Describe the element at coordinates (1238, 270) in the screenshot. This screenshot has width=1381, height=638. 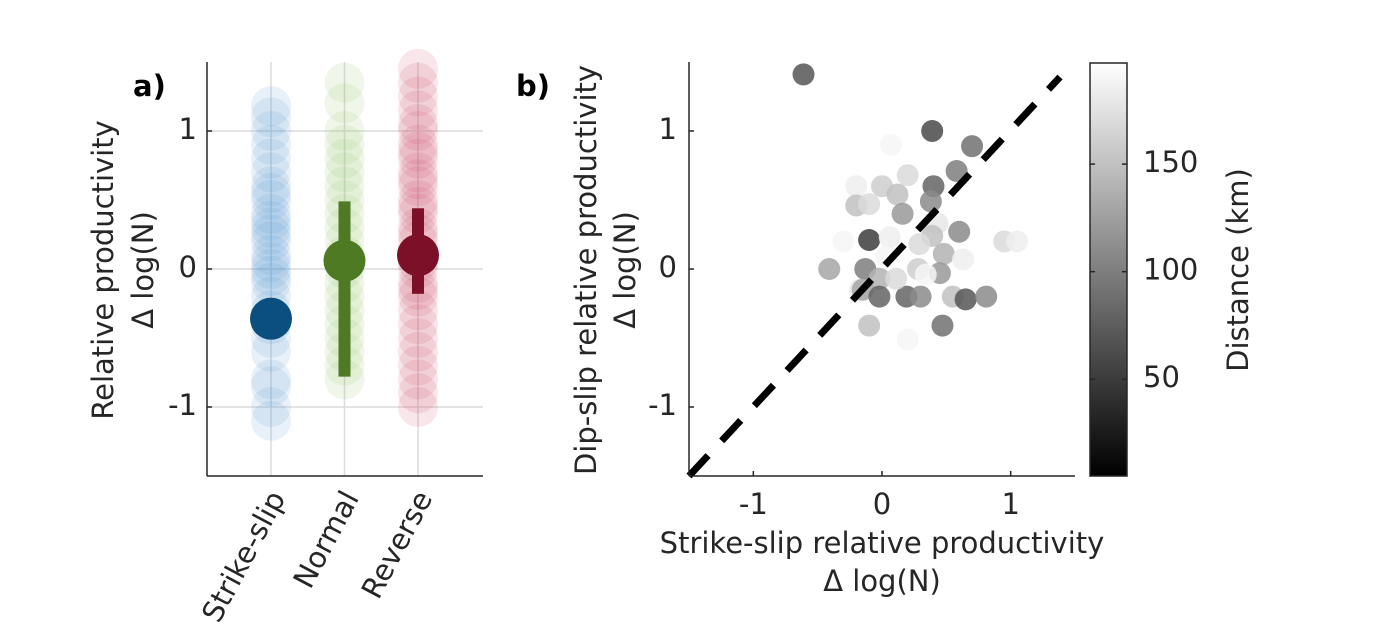
I see `colorbar-label: Distance (km)` at that location.